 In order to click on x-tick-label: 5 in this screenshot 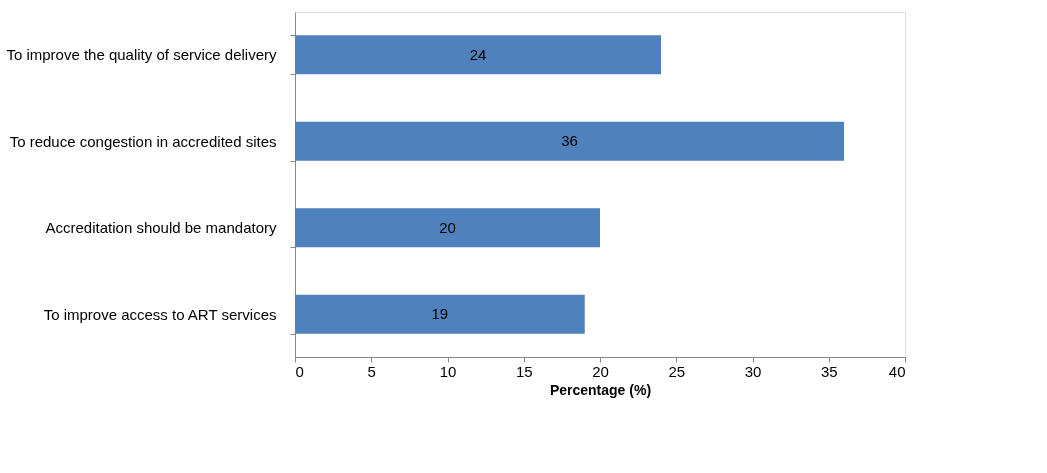, I will do `click(371, 371)`.